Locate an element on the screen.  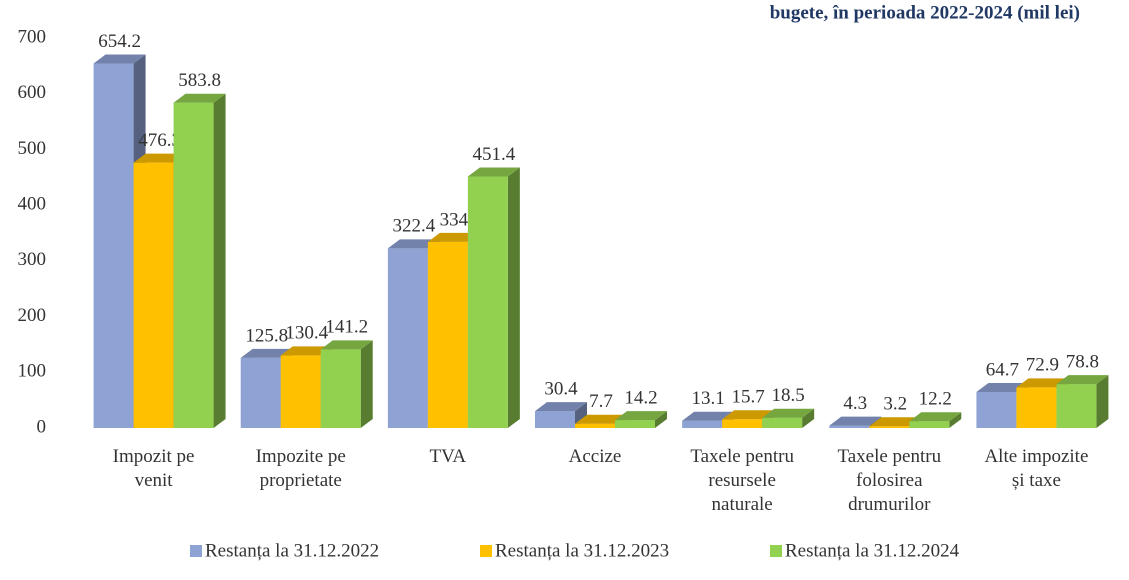
legend-label: Restanța la 31.12.2024 is located at coordinates (872, 550).